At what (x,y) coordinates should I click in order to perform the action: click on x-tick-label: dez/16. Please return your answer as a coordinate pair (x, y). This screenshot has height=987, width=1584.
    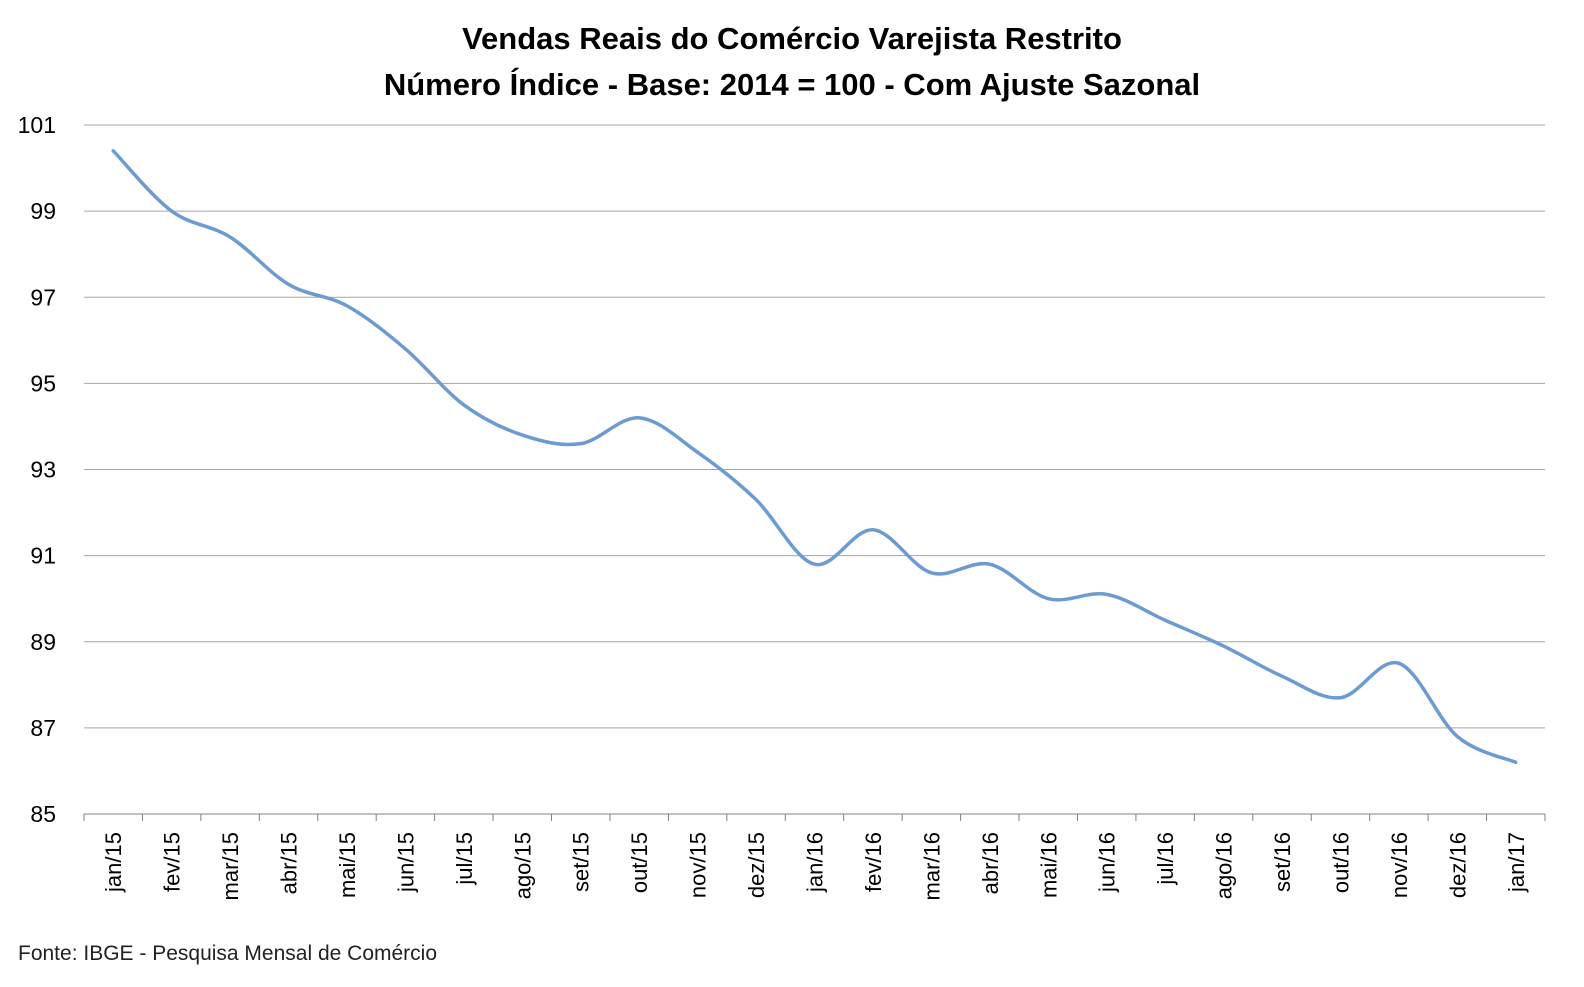
    Looking at the image, I should click on (1457, 865).